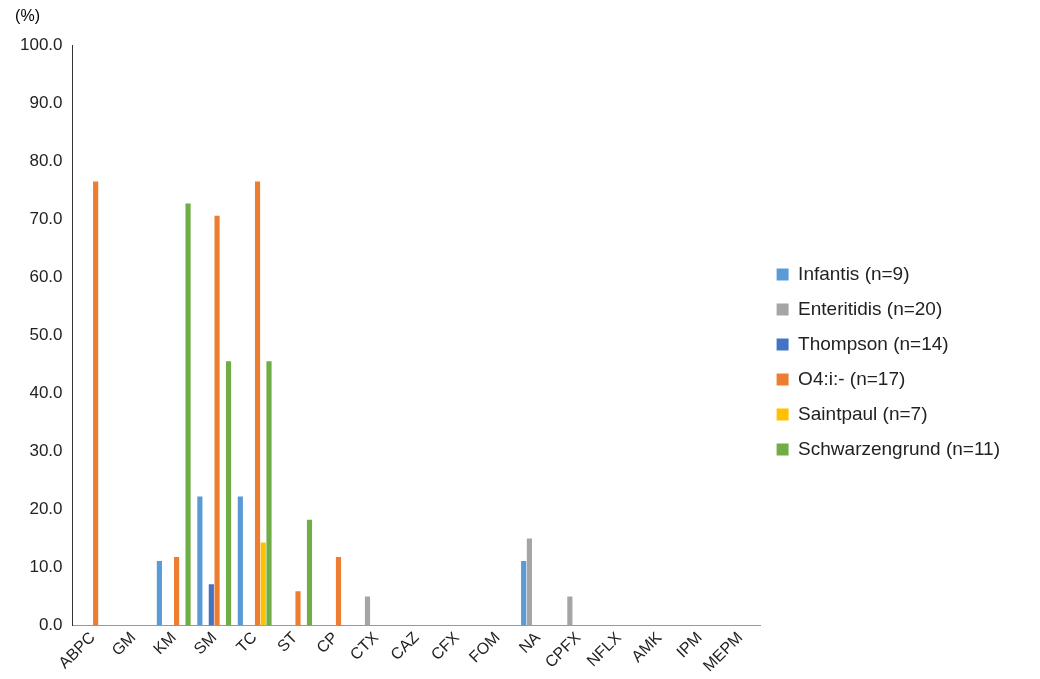 The image size is (1040, 679). What do you see at coordinates (27, 16) in the screenshot?
I see `y-axis-title: (%)` at bounding box center [27, 16].